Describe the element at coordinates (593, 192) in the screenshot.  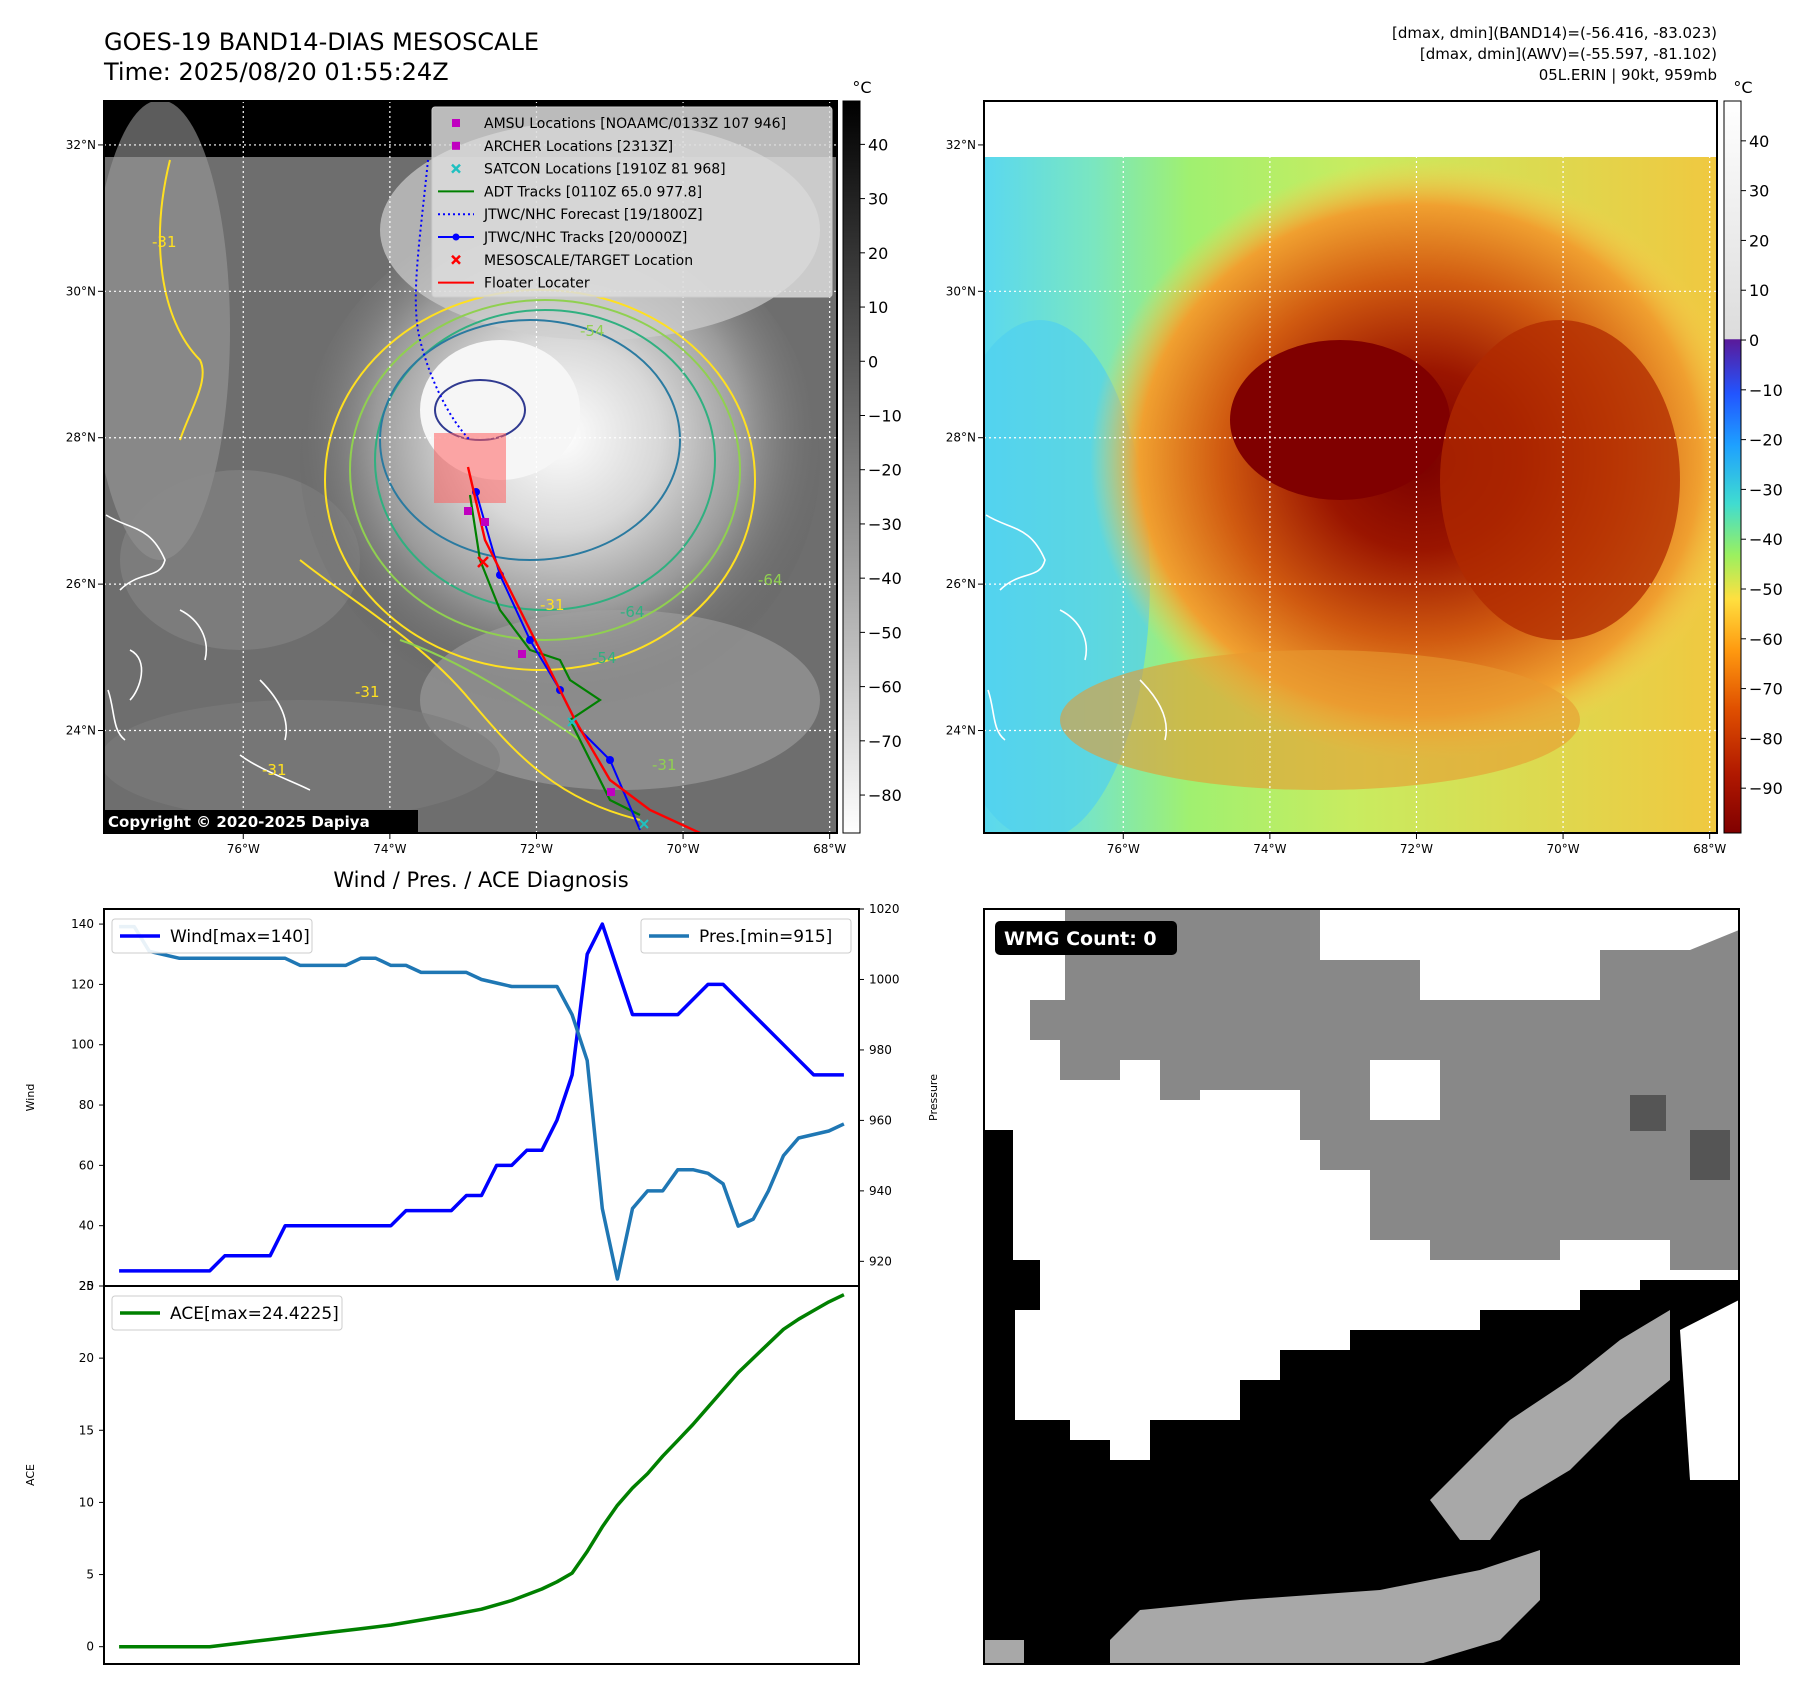
I see `legend-label: ADT Tracks [0110Z 65.0 977.8]` at that location.